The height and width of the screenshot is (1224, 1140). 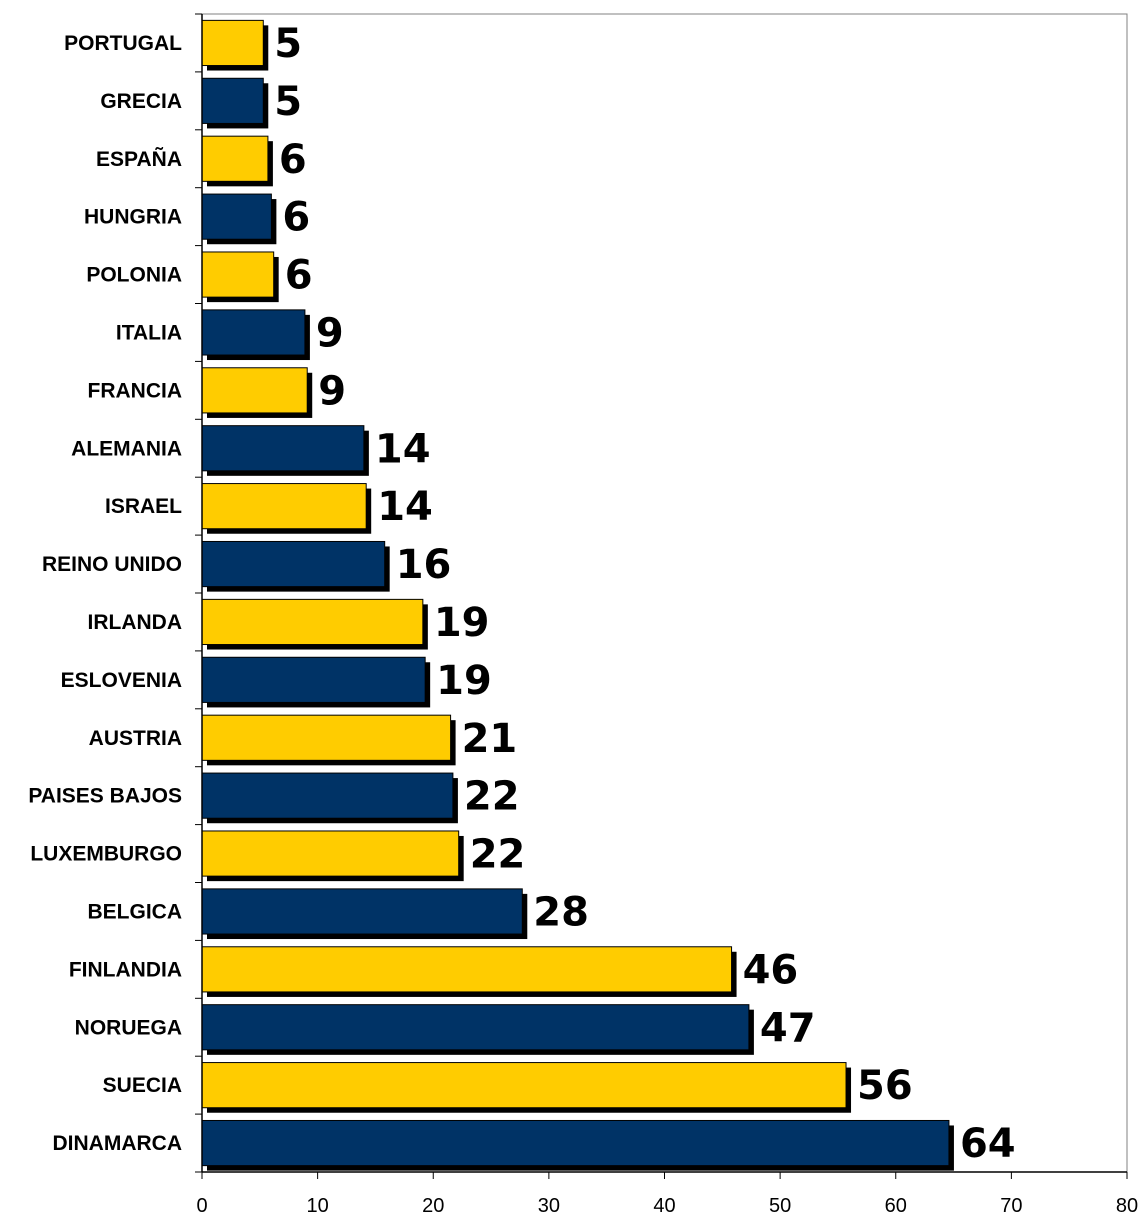 I want to click on x-tick-label: 40, so click(x=664, y=1206).